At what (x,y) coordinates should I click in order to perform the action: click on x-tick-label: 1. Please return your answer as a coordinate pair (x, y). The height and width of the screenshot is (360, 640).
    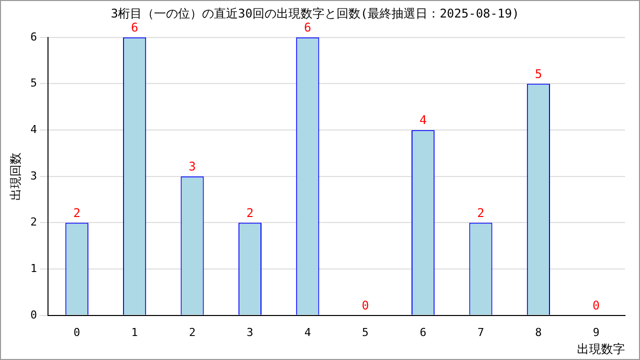
    Looking at the image, I should click on (134, 332).